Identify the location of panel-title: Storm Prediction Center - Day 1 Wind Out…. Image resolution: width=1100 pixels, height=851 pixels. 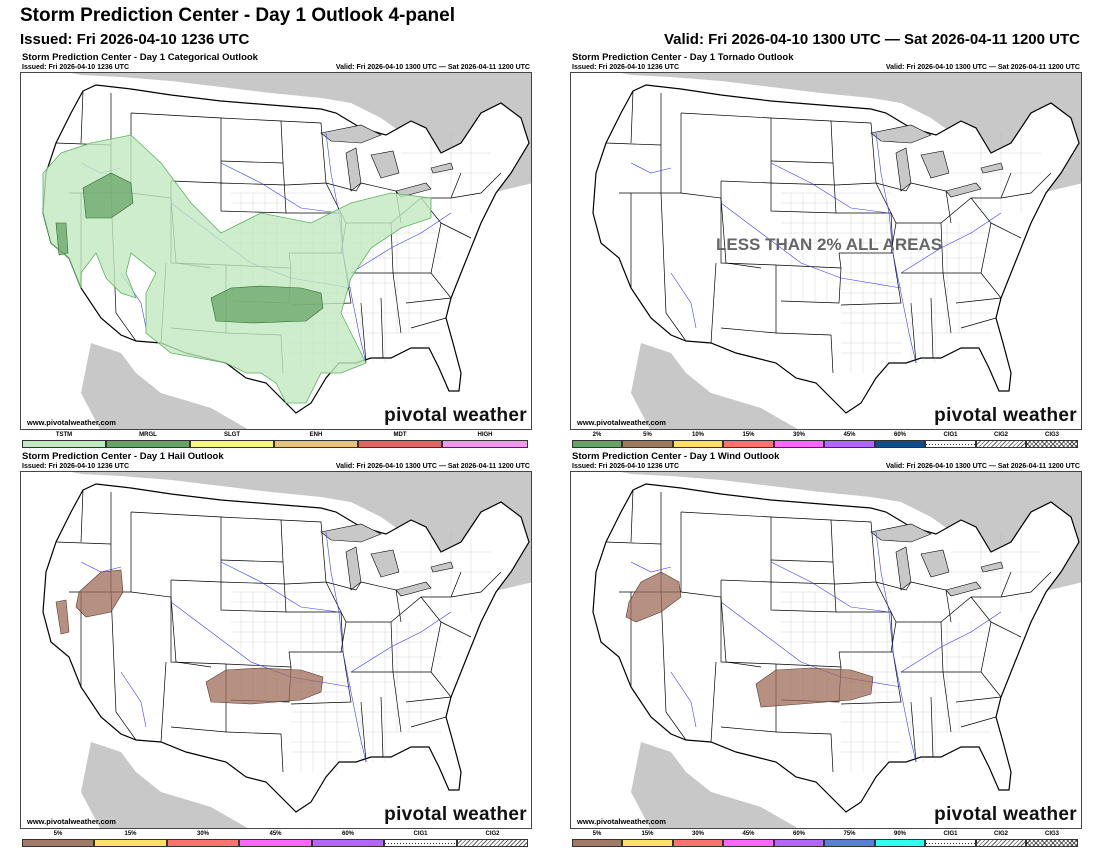
(676, 456).